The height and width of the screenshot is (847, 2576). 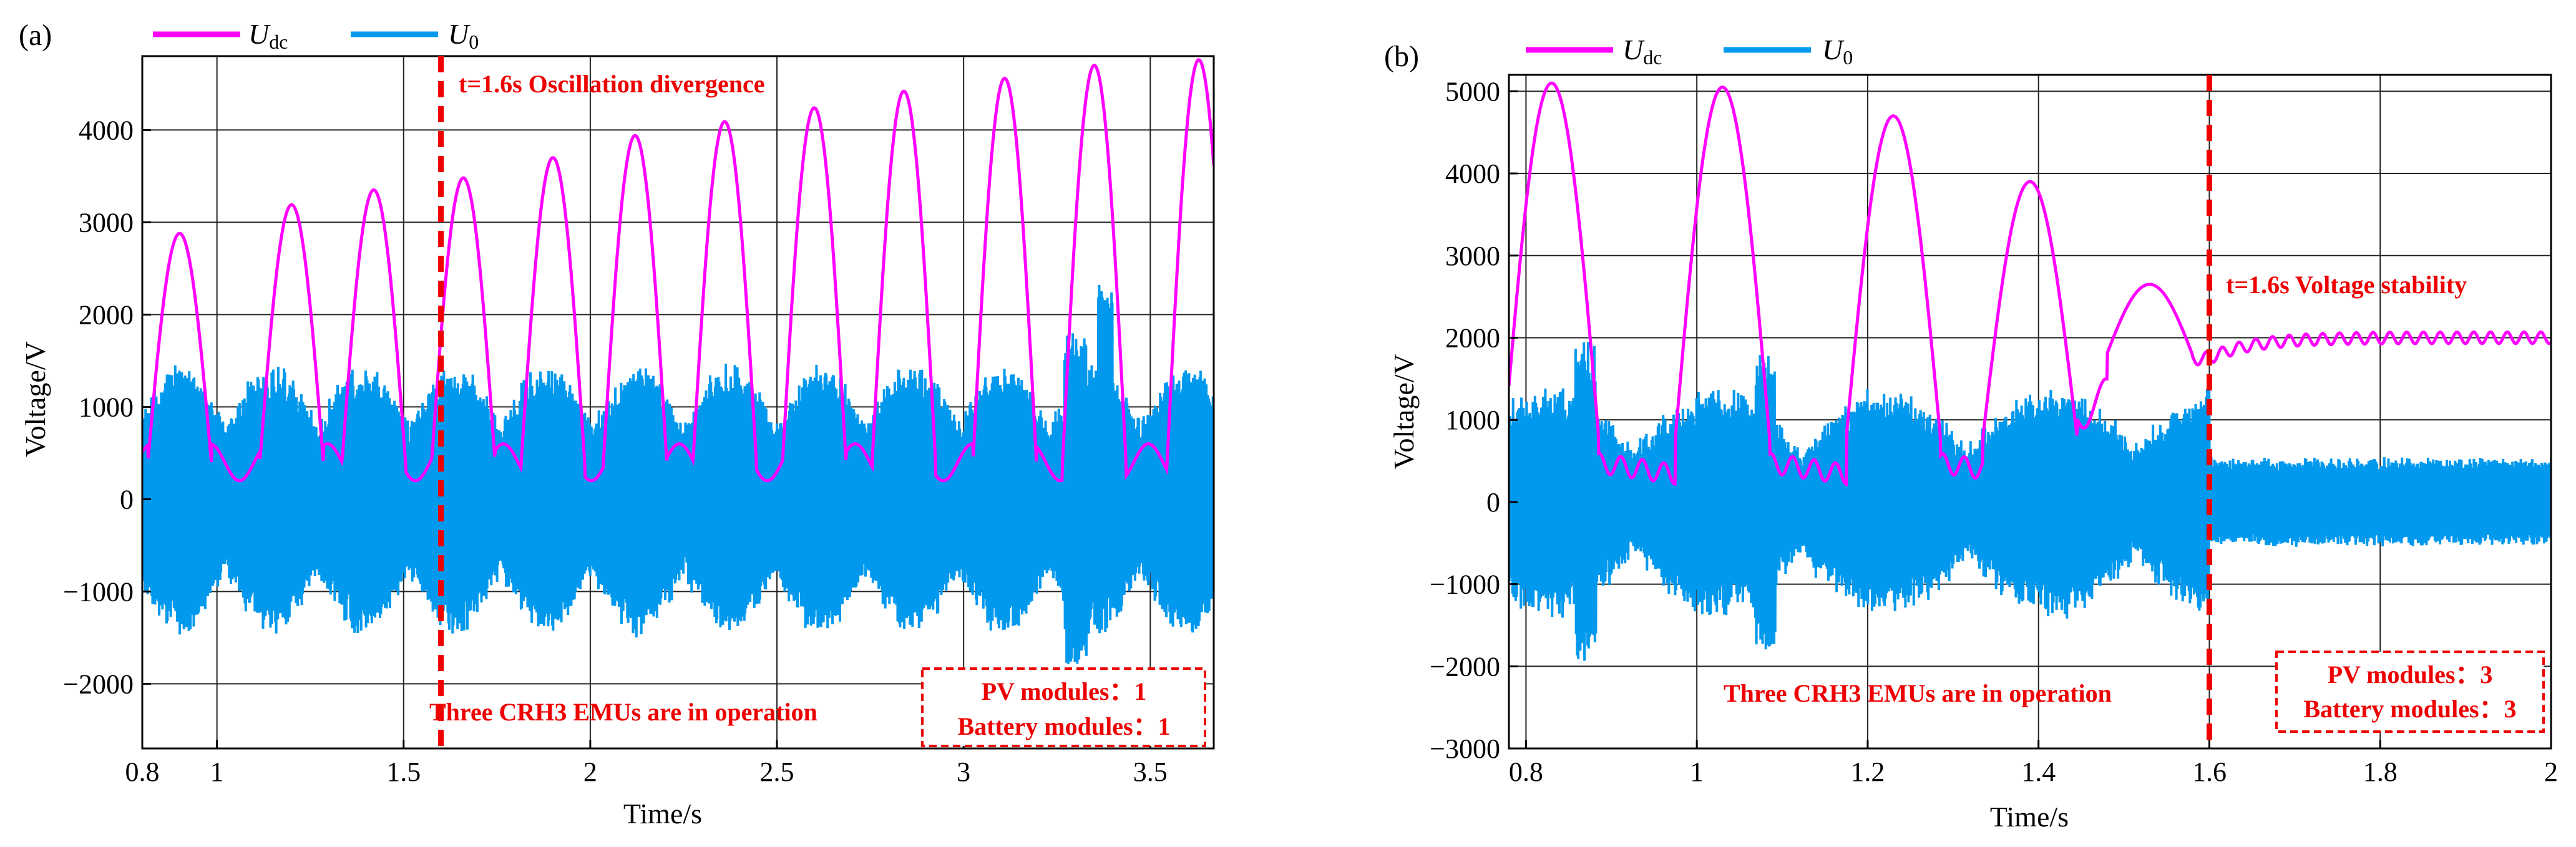 I want to click on x-tick-label: 1.2, so click(x=1867, y=772).